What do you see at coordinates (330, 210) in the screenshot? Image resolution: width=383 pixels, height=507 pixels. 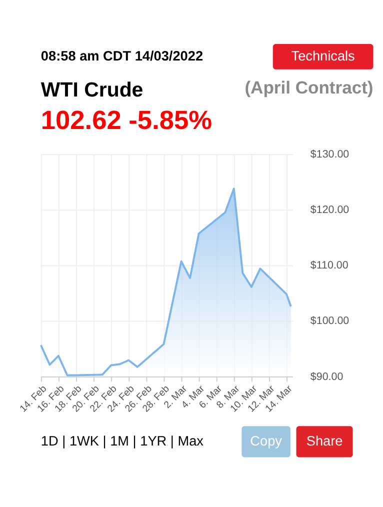 I see `y-tick-label: $120.00` at bounding box center [330, 210].